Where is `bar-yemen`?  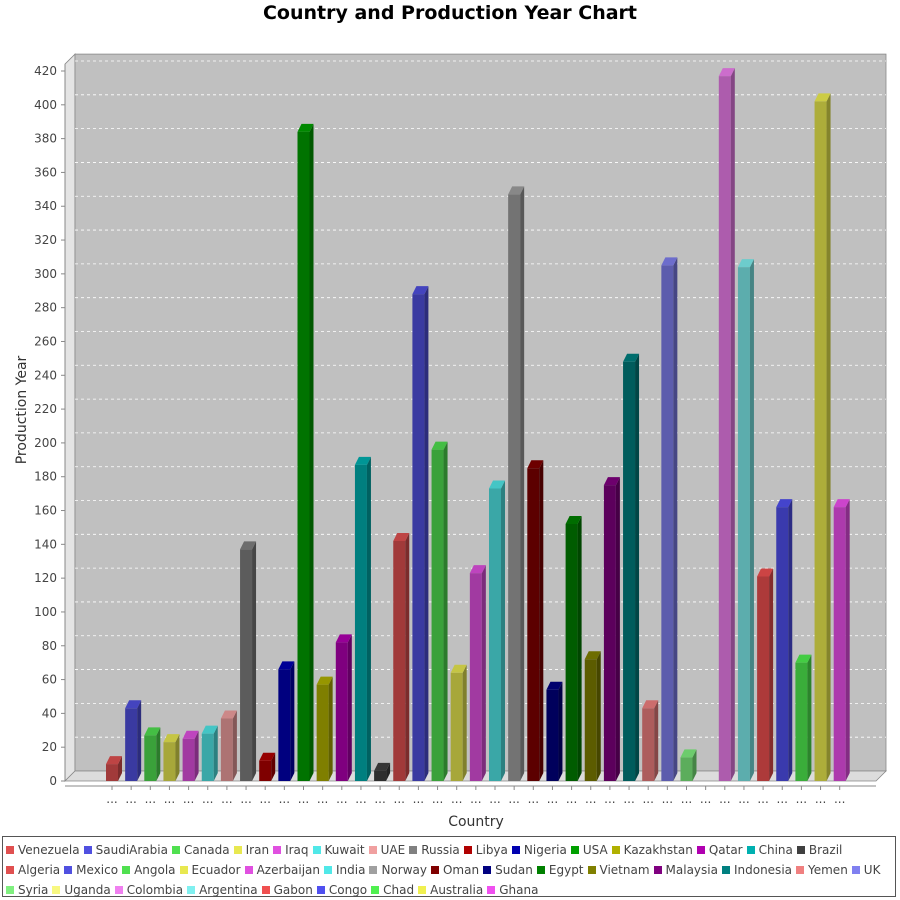 bar-yemen is located at coordinates (650, 740).